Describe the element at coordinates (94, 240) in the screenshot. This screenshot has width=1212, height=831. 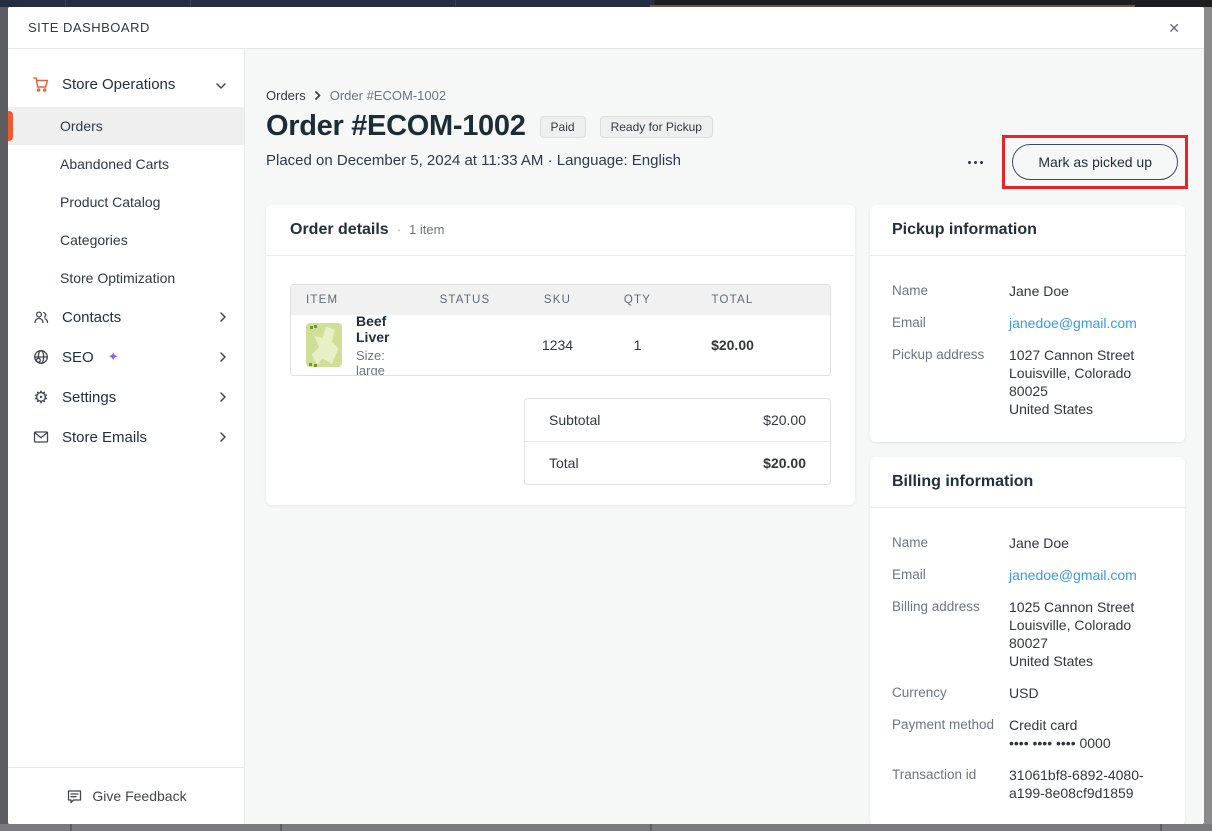
I see `sidebar-item-label: Categories` at that location.